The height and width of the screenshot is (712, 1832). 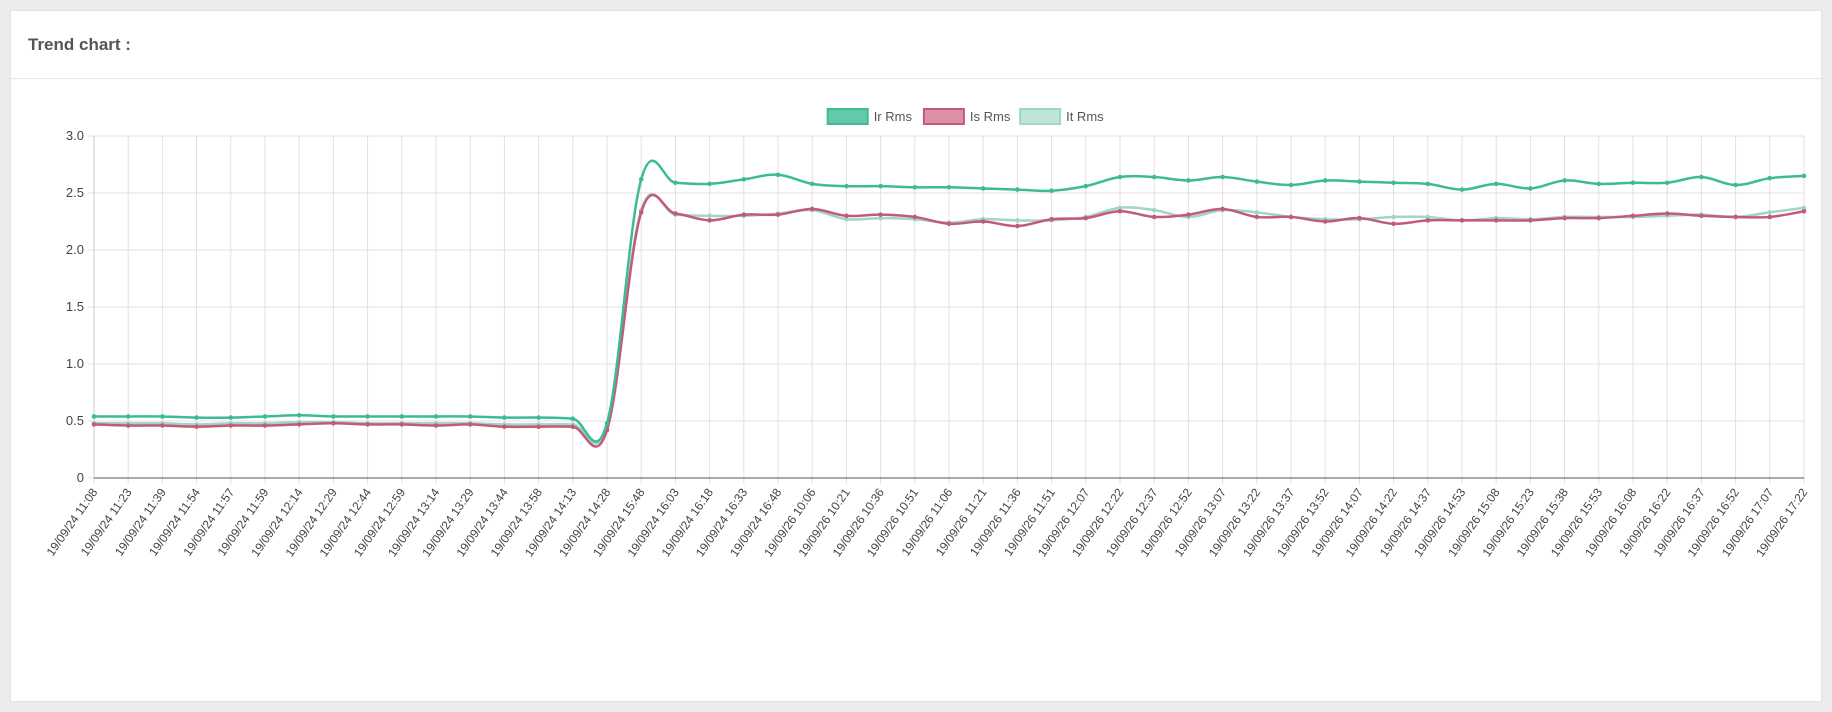 I want to click on legend-swatch-it-rms, so click(x=1040, y=116).